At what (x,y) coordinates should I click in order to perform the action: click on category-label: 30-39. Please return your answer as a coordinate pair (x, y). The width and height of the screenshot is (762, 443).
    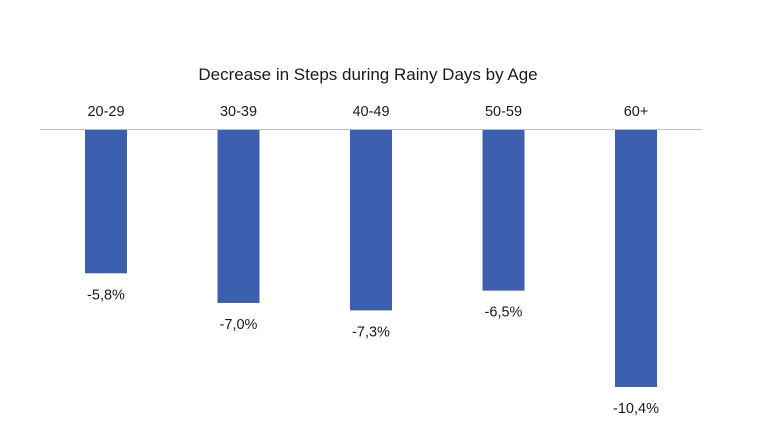
    Looking at the image, I should click on (238, 112).